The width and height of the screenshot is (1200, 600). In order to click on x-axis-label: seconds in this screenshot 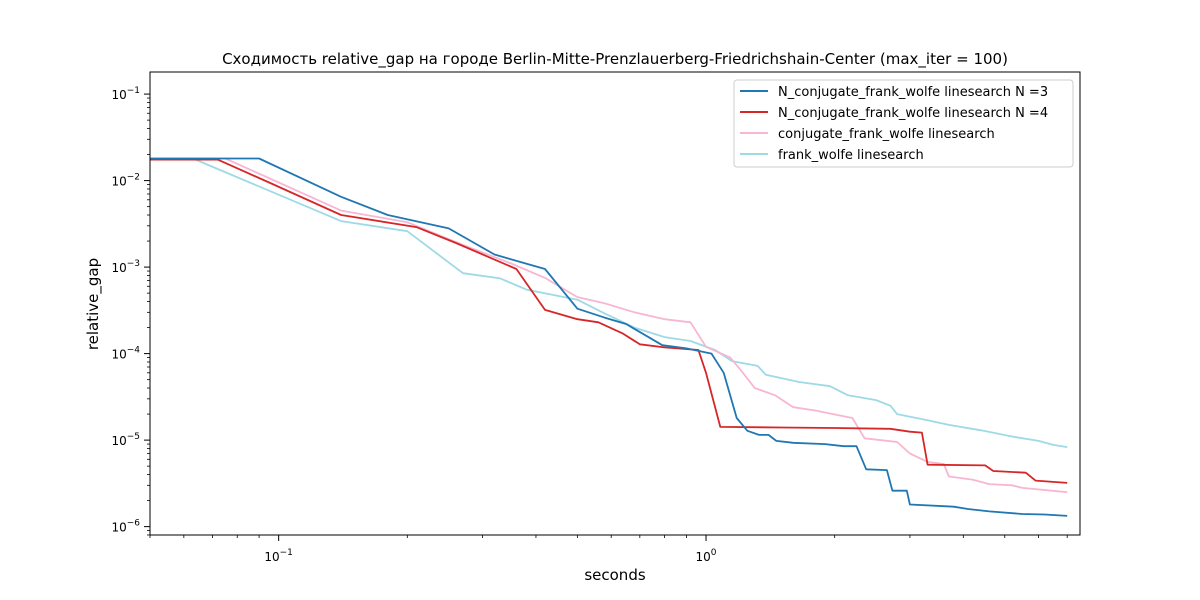, I will do `click(614, 575)`.